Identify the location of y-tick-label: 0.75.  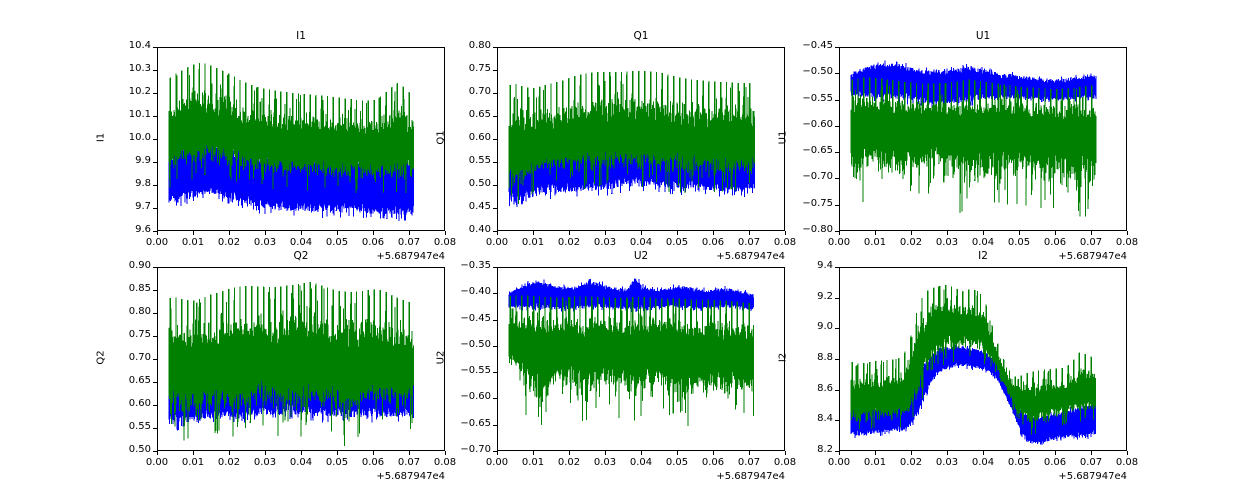
(139, 334).